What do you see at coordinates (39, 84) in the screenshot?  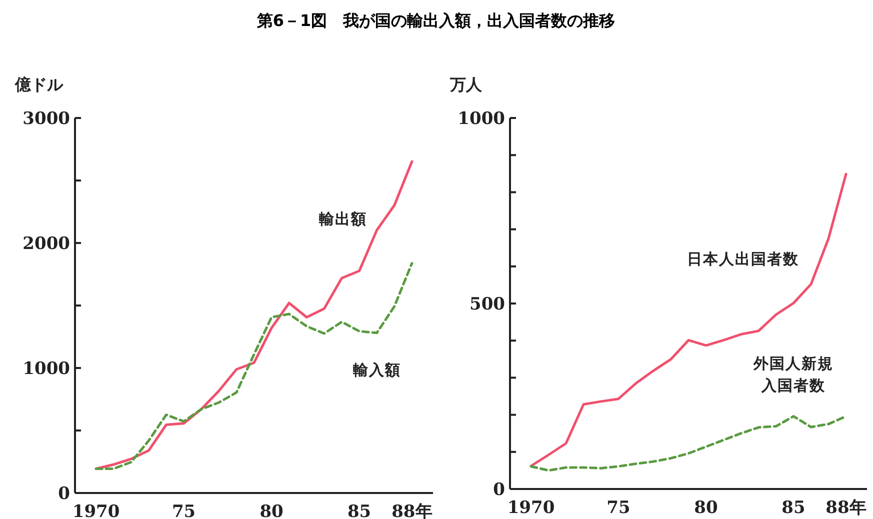 I see `y-axis-title: 億ドル` at bounding box center [39, 84].